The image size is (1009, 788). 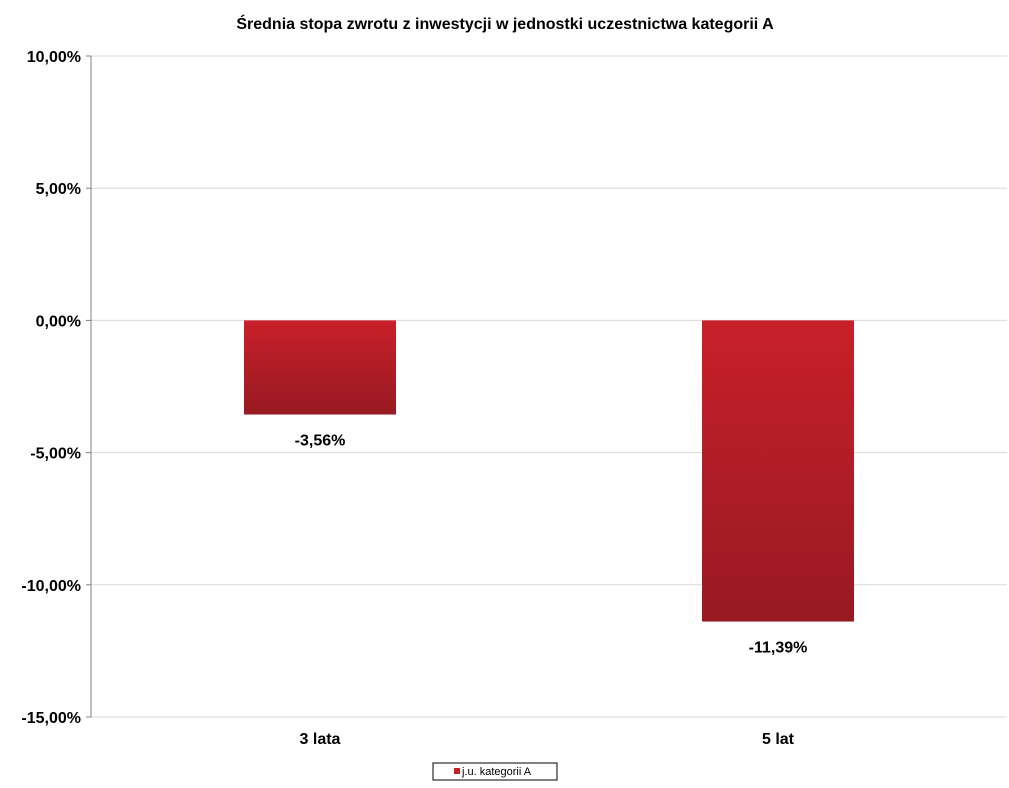 I want to click on y-tick-label: 10,00%, so click(x=54, y=57).